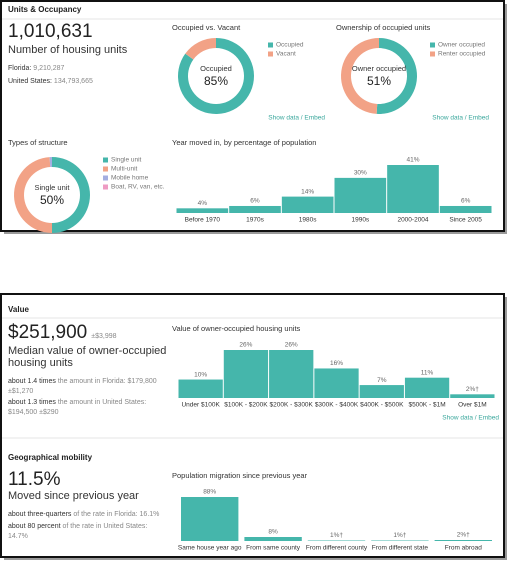 The image size is (509, 562). What do you see at coordinates (68, 50) in the screenshot?
I see `stat-label: Number of housing units` at bounding box center [68, 50].